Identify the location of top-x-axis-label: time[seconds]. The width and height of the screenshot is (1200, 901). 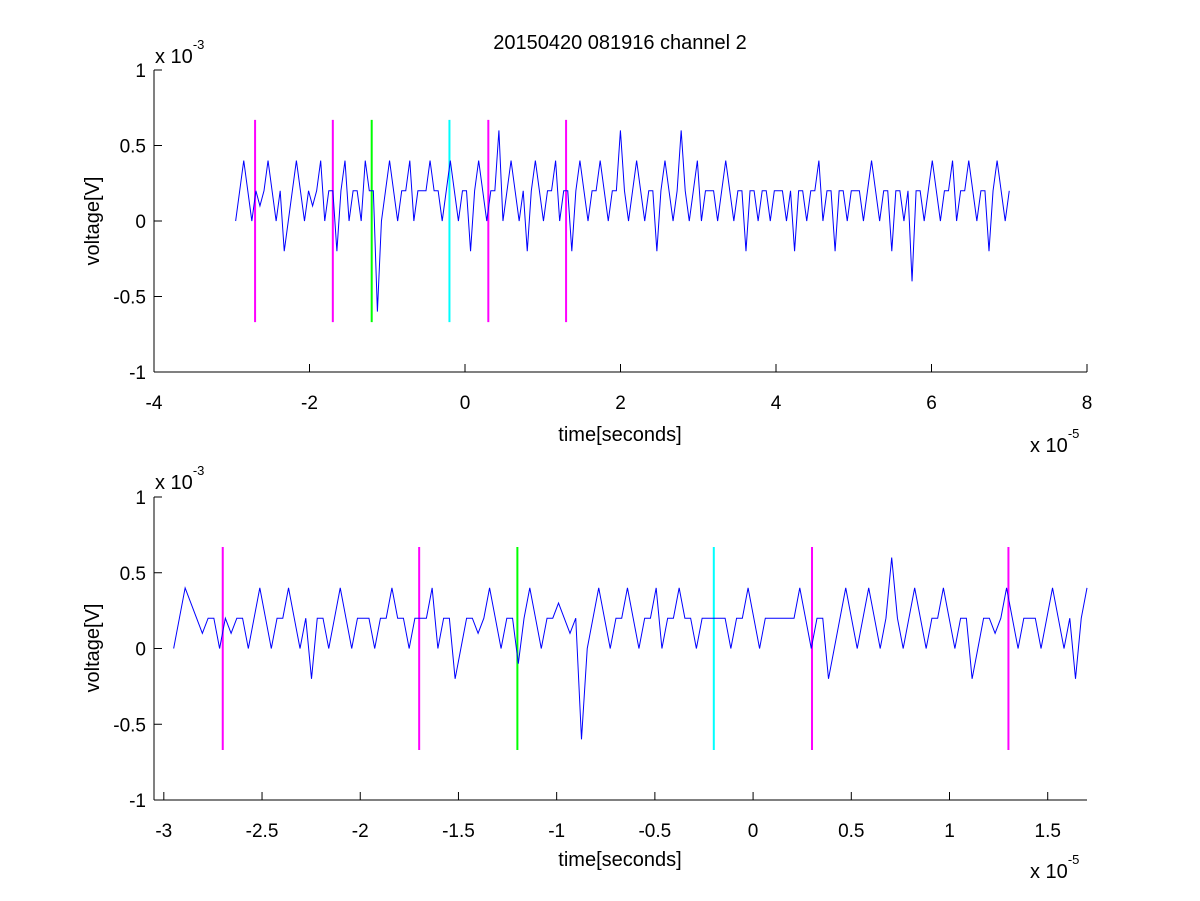
(619, 435).